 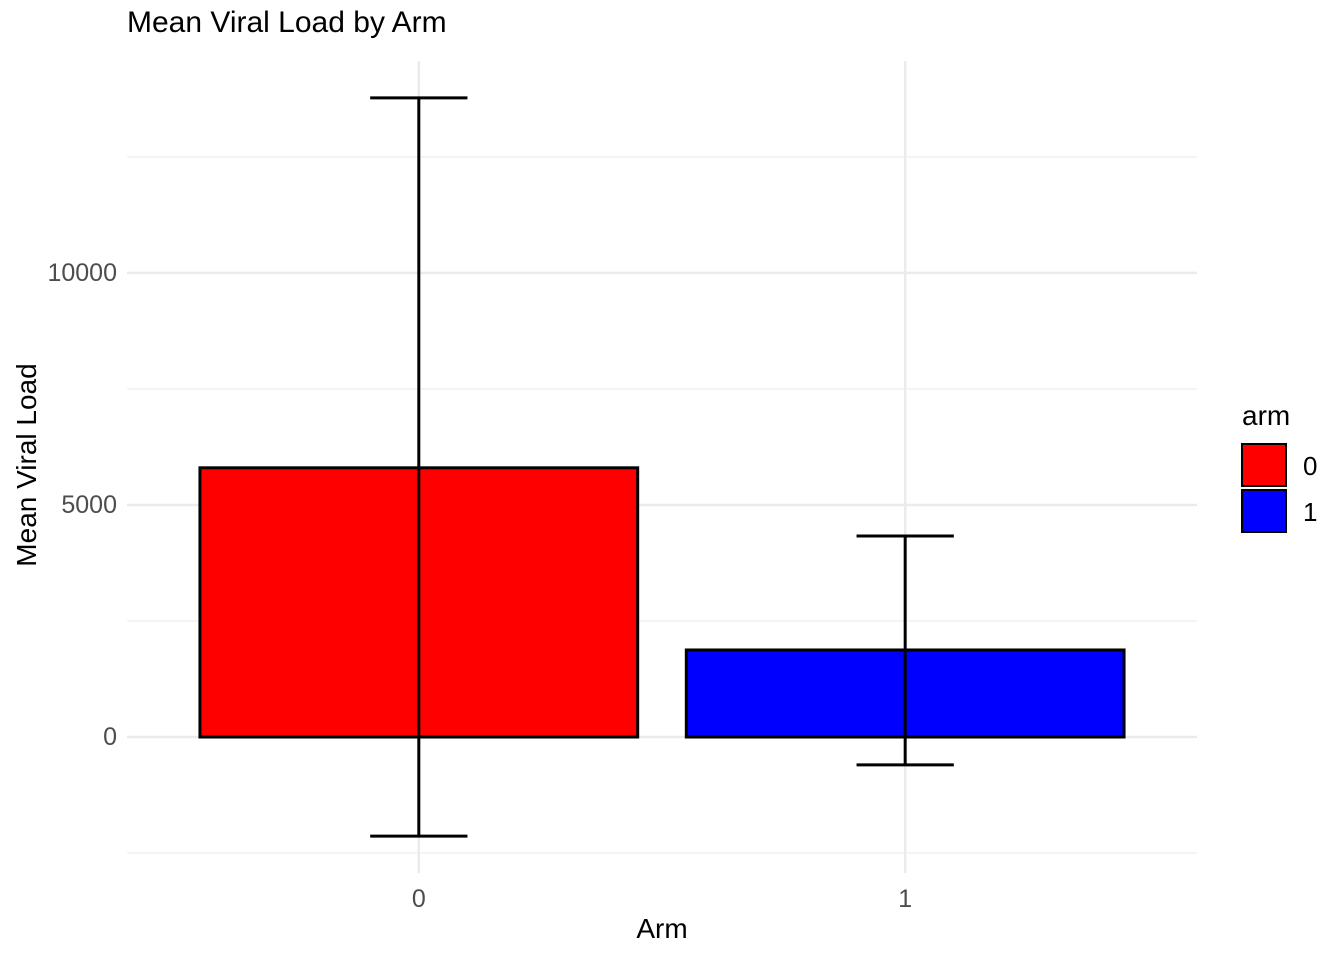 What do you see at coordinates (110, 737) in the screenshot?
I see `y-tick-label-0: 0` at bounding box center [110, 737].